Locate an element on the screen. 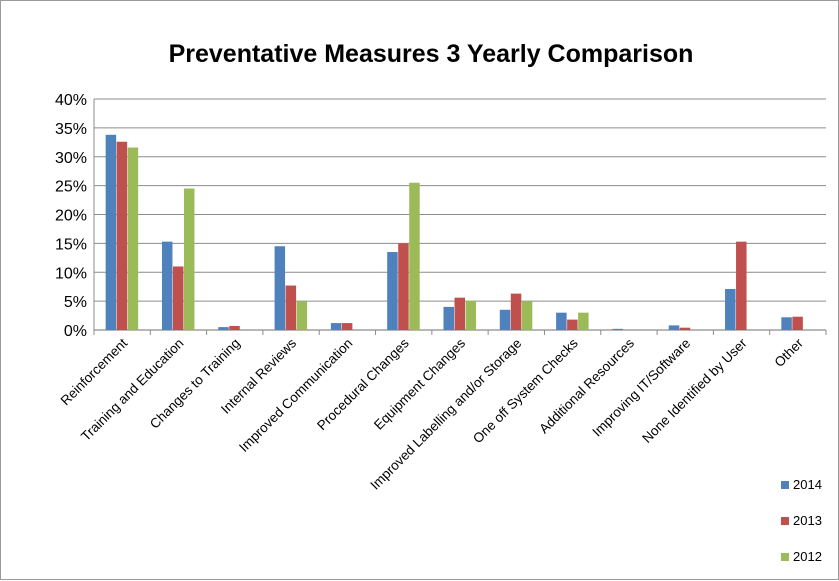 This screenshot has width=839, height=581. legend: 2014 2013 2012 is located at coordinates (801, 520).